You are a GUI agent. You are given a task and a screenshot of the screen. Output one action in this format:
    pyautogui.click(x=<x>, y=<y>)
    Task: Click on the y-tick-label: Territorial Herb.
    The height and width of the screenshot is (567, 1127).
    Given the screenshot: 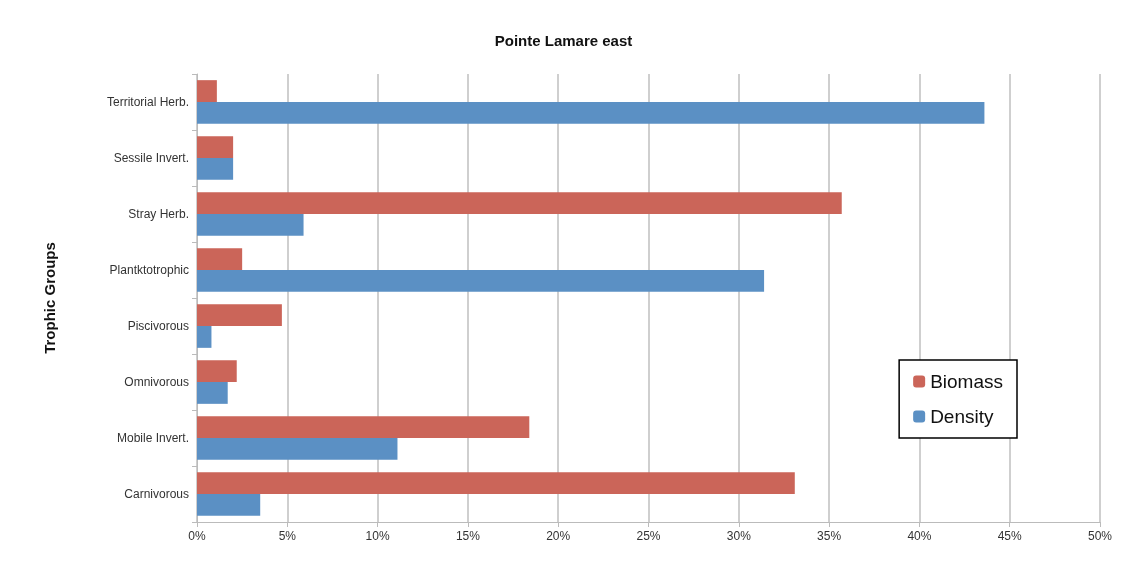 What is the action you would take?
    pyautogui.click(x=147, y=102)
    